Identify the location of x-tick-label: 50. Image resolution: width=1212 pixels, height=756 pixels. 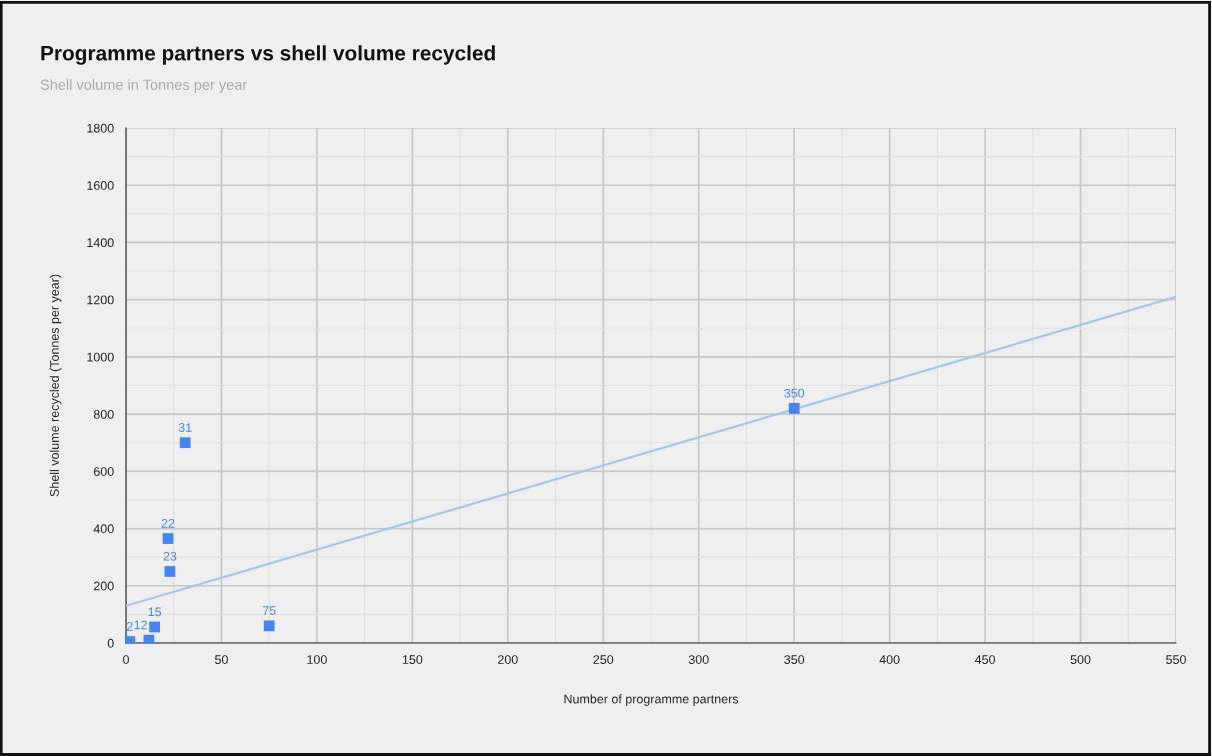
(221, 659).